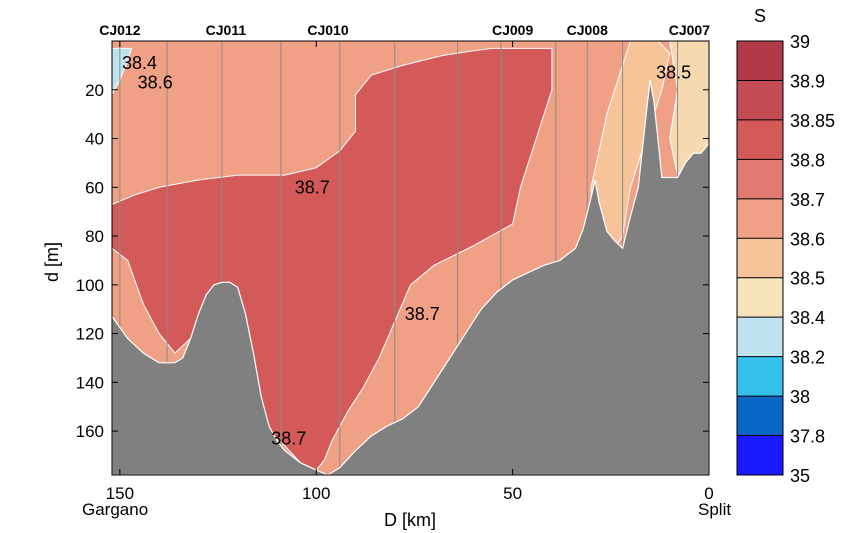 This screenshot has width=860, height=533. I want to click on colorbar-tick-label: 38.5, so click(807, 279).